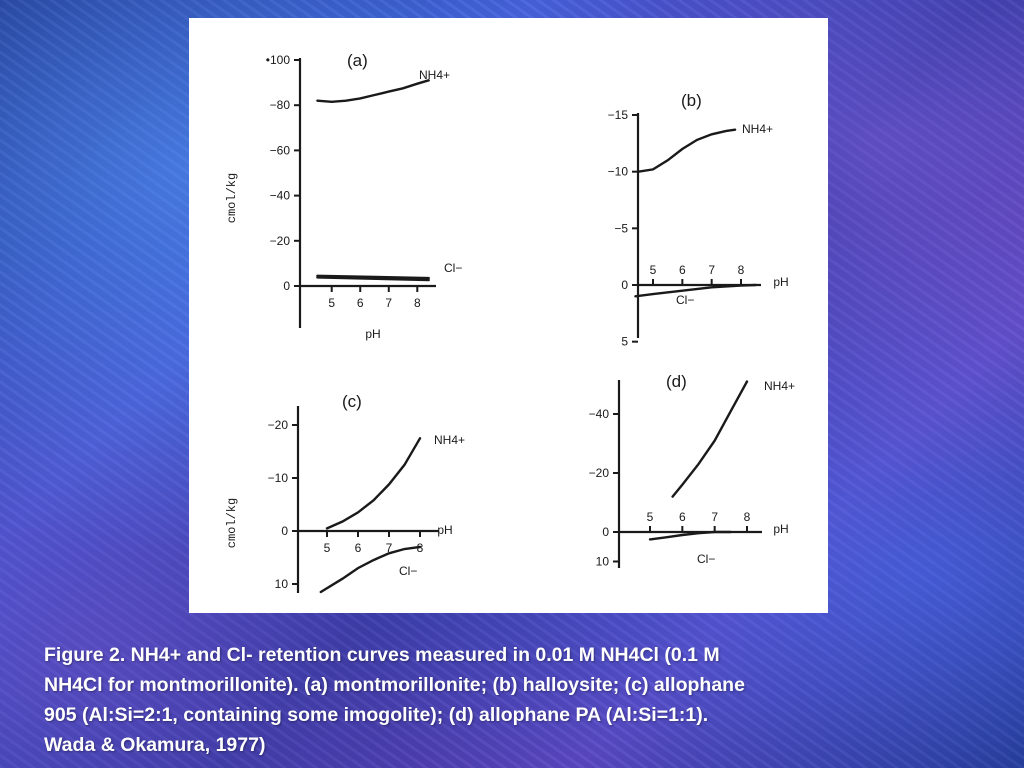  I want to click on panel-b-y-tick-label: 0, so click(624, 285).